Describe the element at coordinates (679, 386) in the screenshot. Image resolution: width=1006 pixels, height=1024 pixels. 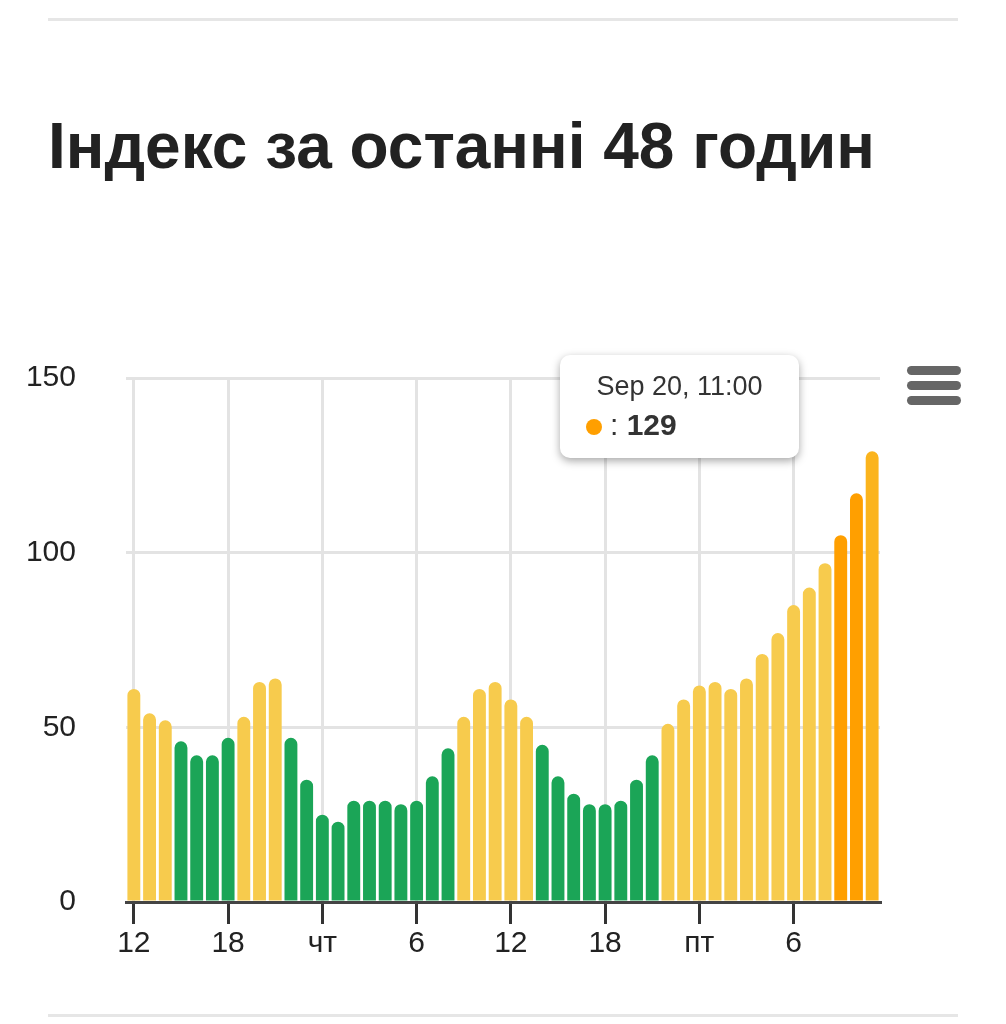
I see `annotation: Sep 20, 11:00` at that location.